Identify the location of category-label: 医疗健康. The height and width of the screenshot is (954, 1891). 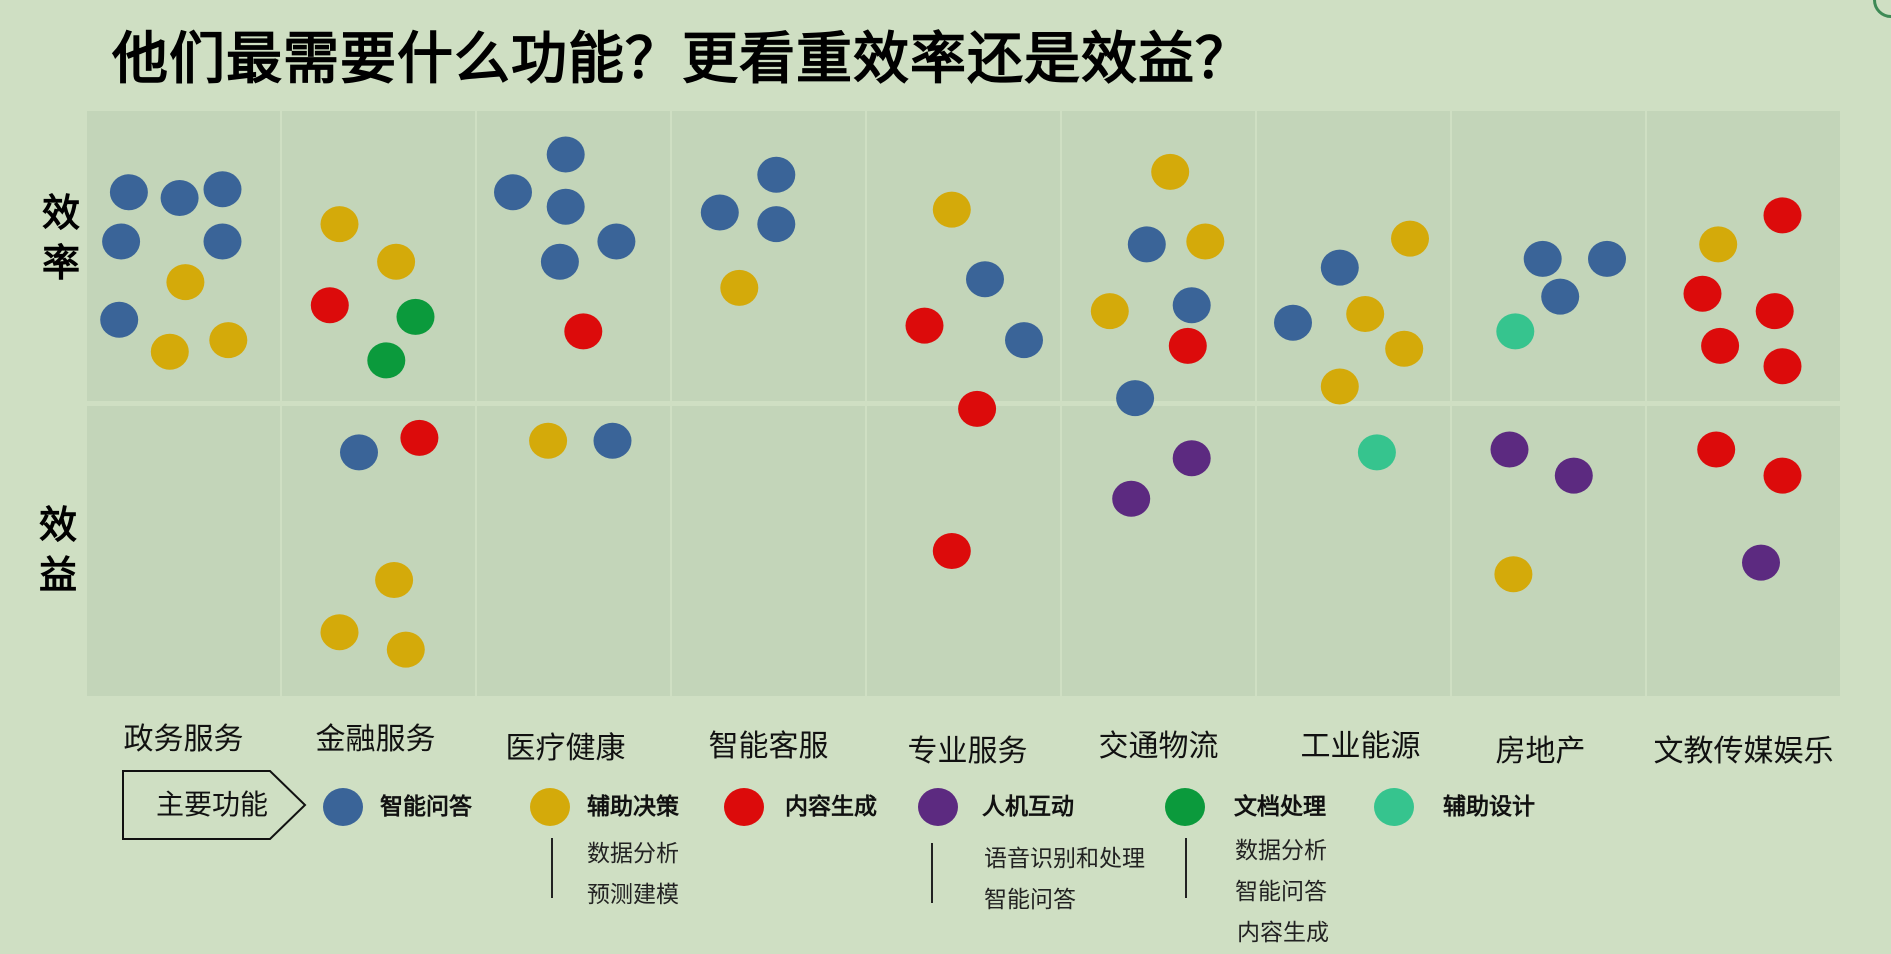
(565, 748).